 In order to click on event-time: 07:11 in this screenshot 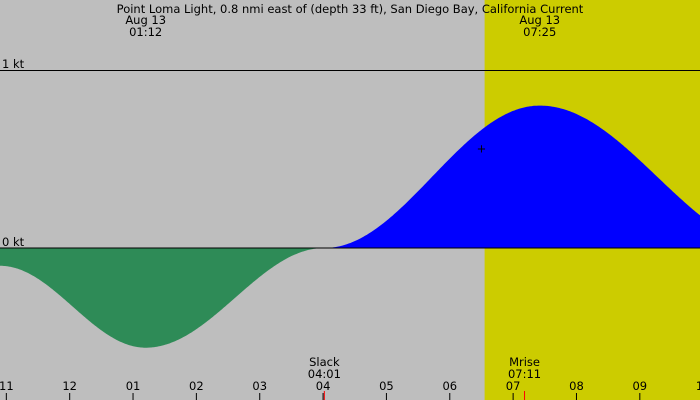, I will do `click(524, 374)`.